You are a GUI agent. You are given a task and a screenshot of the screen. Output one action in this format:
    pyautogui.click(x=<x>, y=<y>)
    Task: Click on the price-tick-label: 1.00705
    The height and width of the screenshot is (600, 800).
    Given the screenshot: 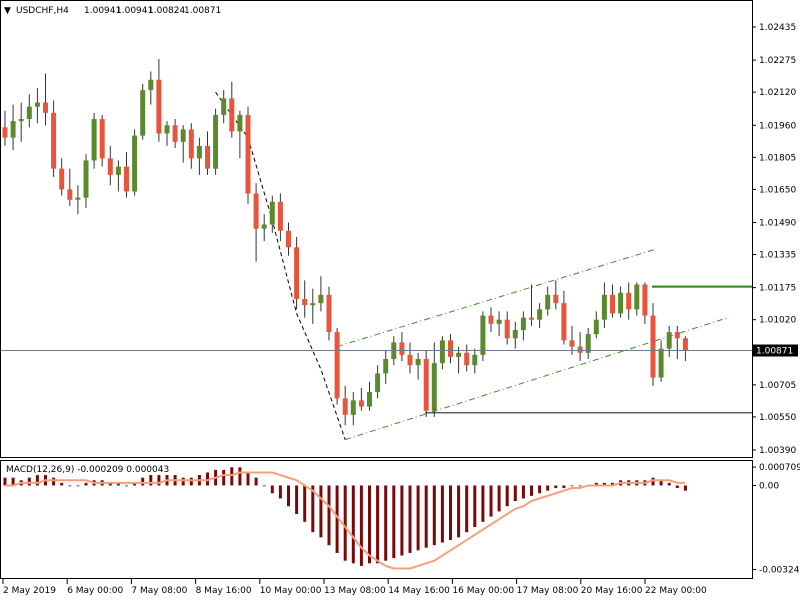 What is the action you would take?
    pyautogui.click(x=777, y=386)
    